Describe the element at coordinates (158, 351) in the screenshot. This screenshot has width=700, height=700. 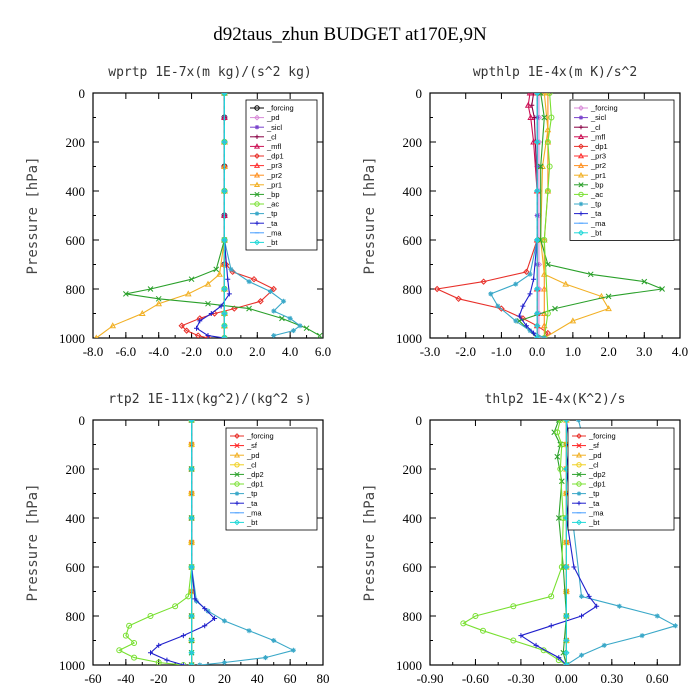
I see `x-tick-label: -4.0` at that location.